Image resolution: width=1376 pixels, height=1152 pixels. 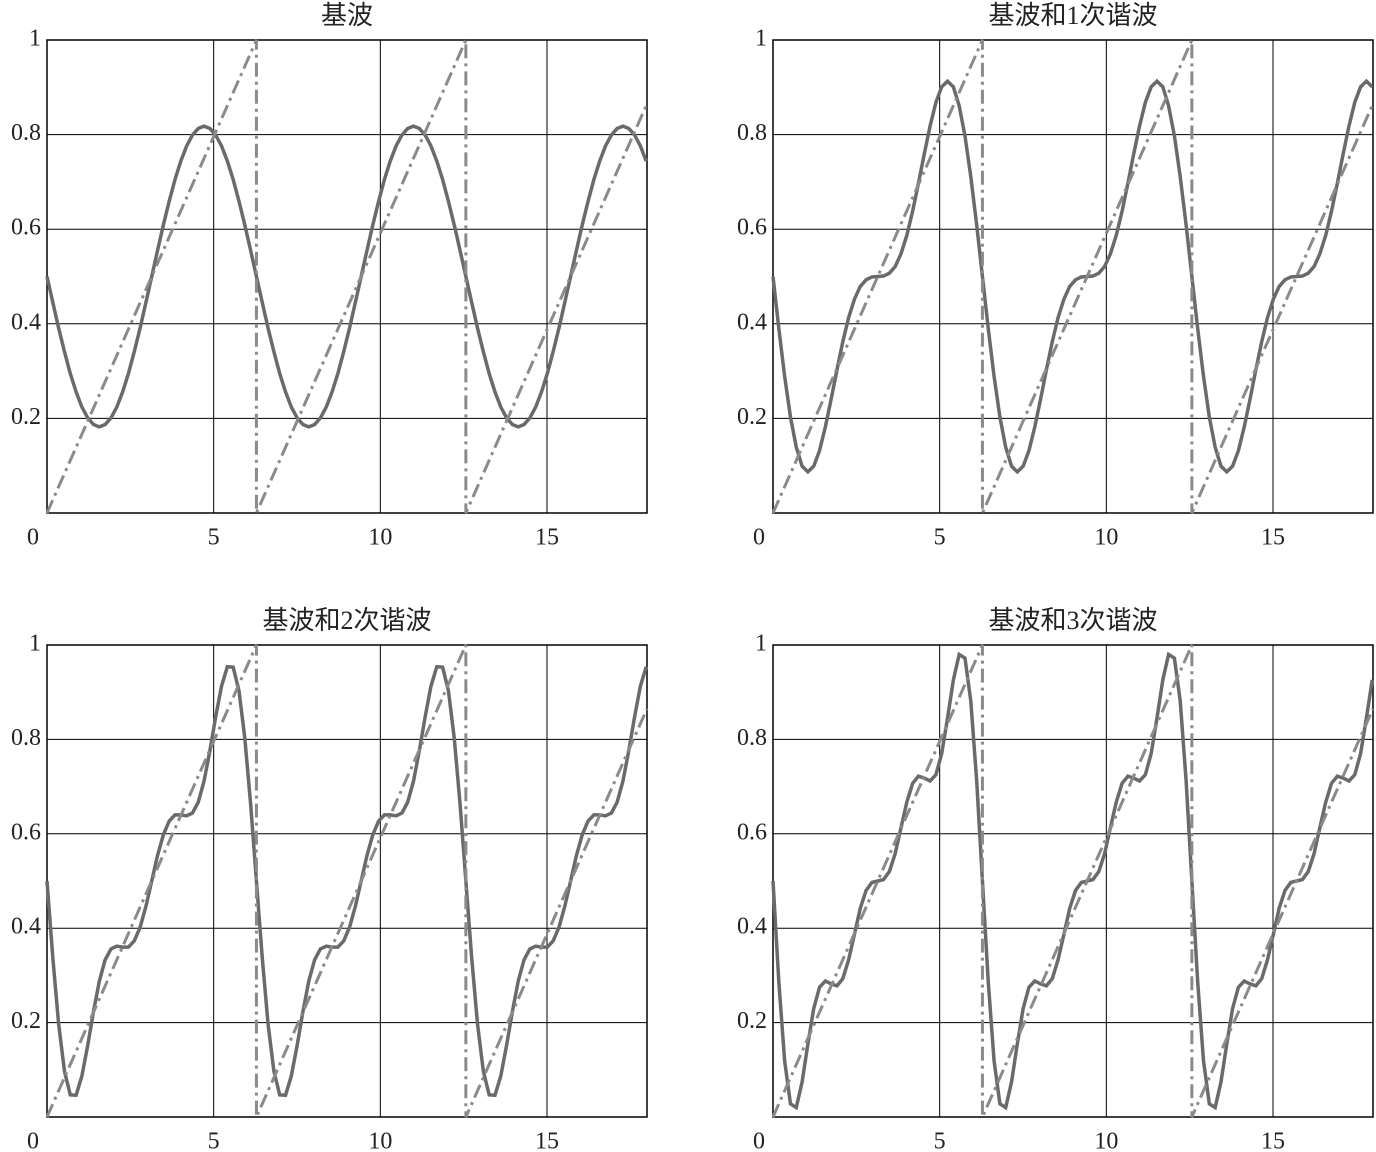 I want to click on fourier-line, so click(x=346, y=276).